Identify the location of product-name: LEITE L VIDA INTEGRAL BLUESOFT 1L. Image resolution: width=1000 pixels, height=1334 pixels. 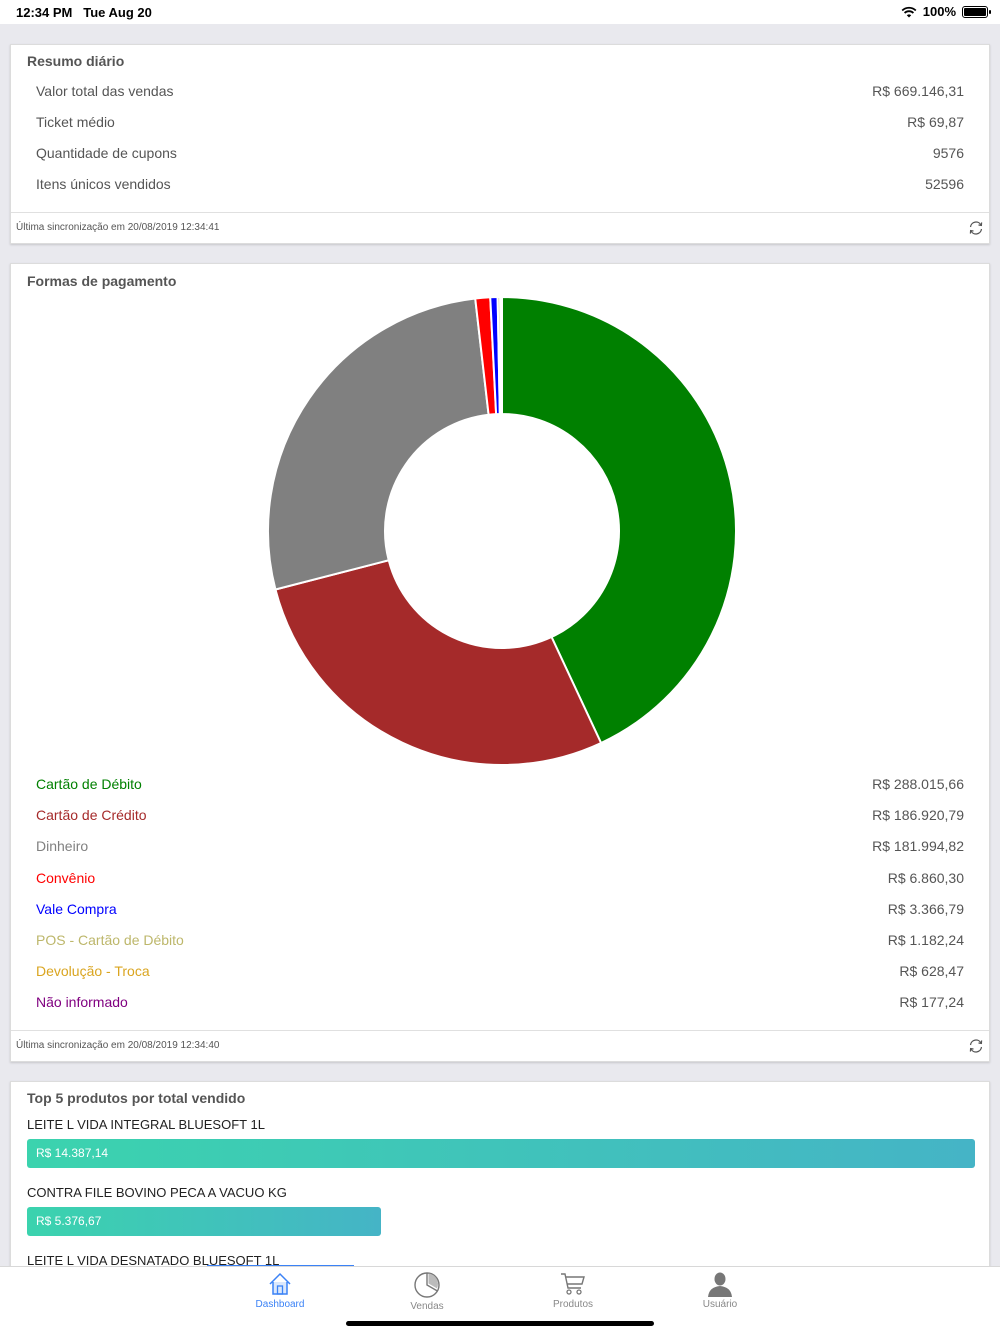
(146, 1124).